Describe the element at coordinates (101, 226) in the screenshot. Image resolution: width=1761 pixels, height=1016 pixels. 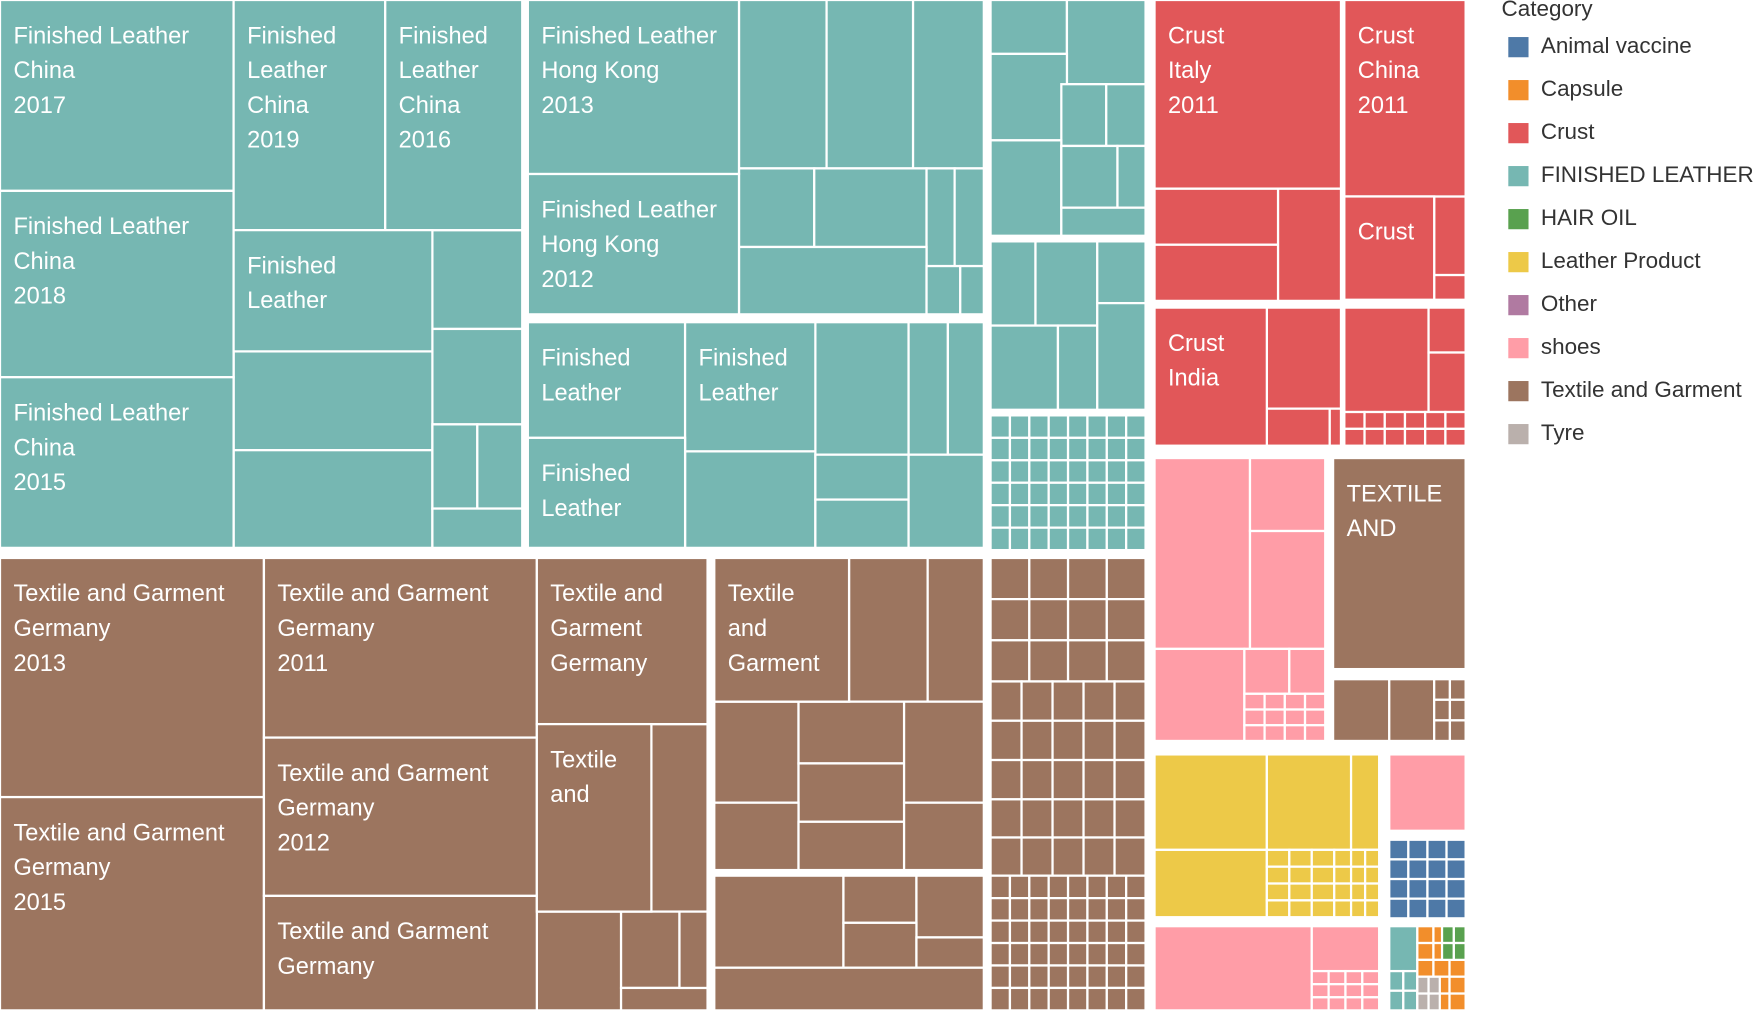
I see `tile-label: Finished Leather` at that location.